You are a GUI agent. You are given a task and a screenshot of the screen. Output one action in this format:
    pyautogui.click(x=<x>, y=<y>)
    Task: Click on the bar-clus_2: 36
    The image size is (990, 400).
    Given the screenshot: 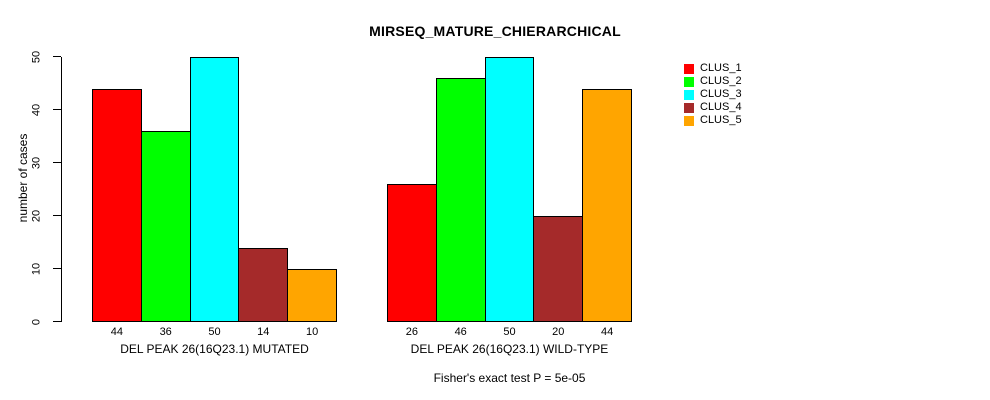 What is the action you would take?
    pyautogui.click(x=165, y=234)
    